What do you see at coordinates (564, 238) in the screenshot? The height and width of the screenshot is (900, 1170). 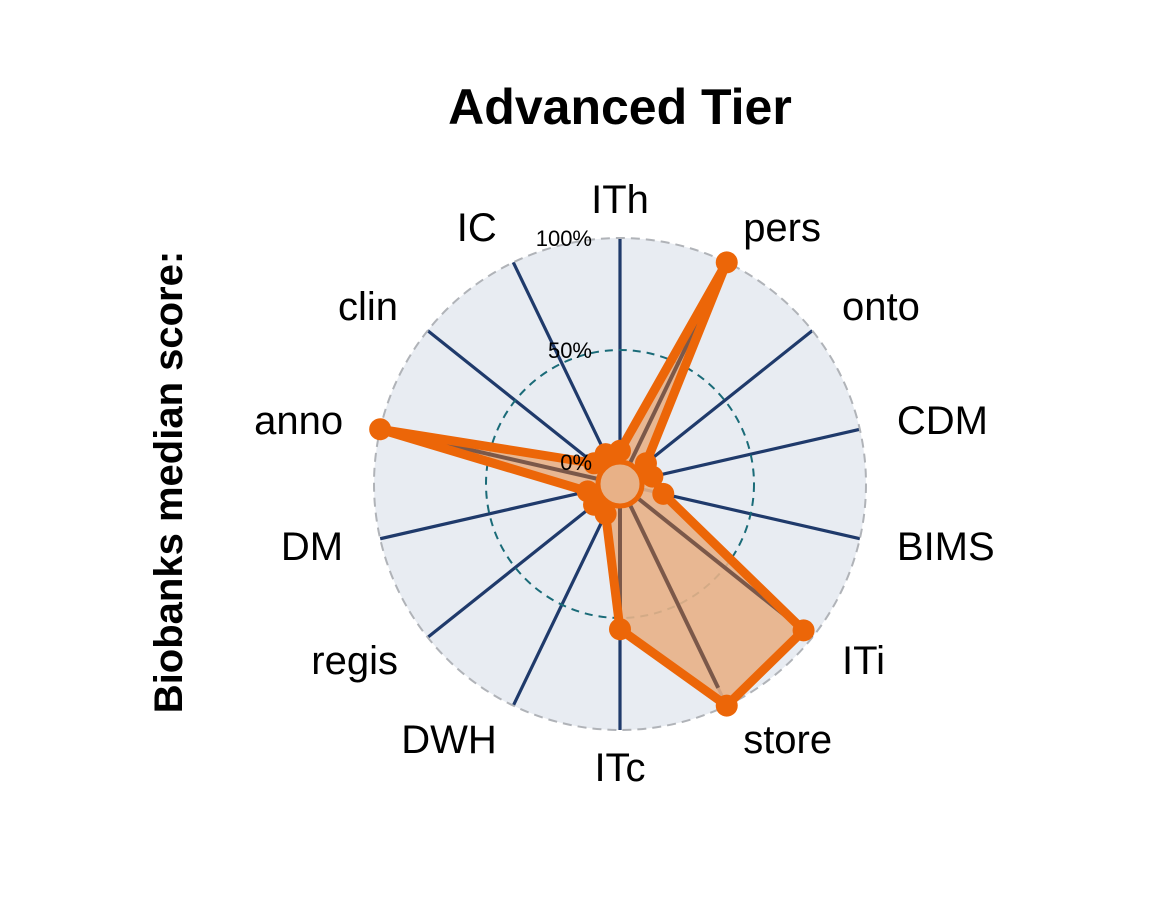 I see `radial-tick-label: 100%` at bounding box center [564, 238].